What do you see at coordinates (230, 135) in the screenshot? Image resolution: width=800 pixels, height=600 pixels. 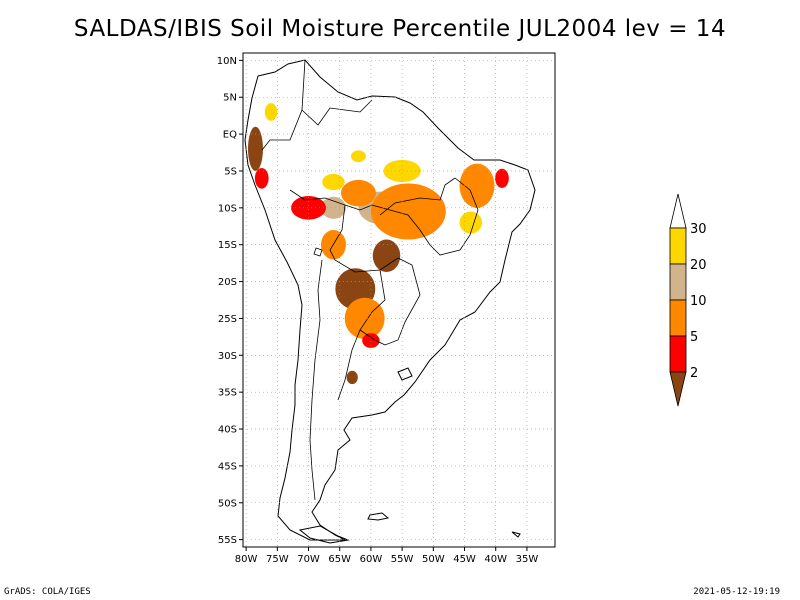 I see `lat-tick-label: EQ` at bounding box center [230, 135].